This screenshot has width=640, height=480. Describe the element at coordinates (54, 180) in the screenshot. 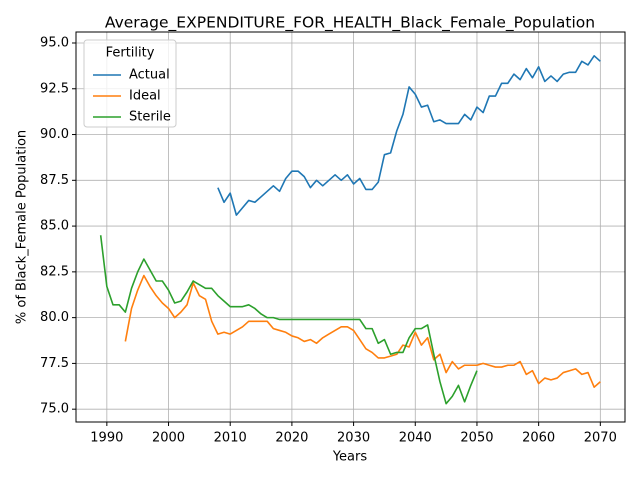

I see `y-tick-label: 87.5` at that location.